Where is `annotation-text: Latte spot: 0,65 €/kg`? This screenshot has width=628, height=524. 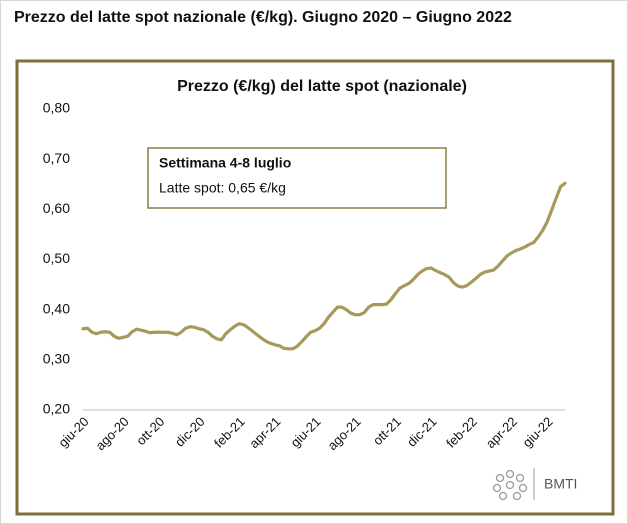
annotation-text: Latte spot: 0,65 €/kg is located at coordinates (222, 188).